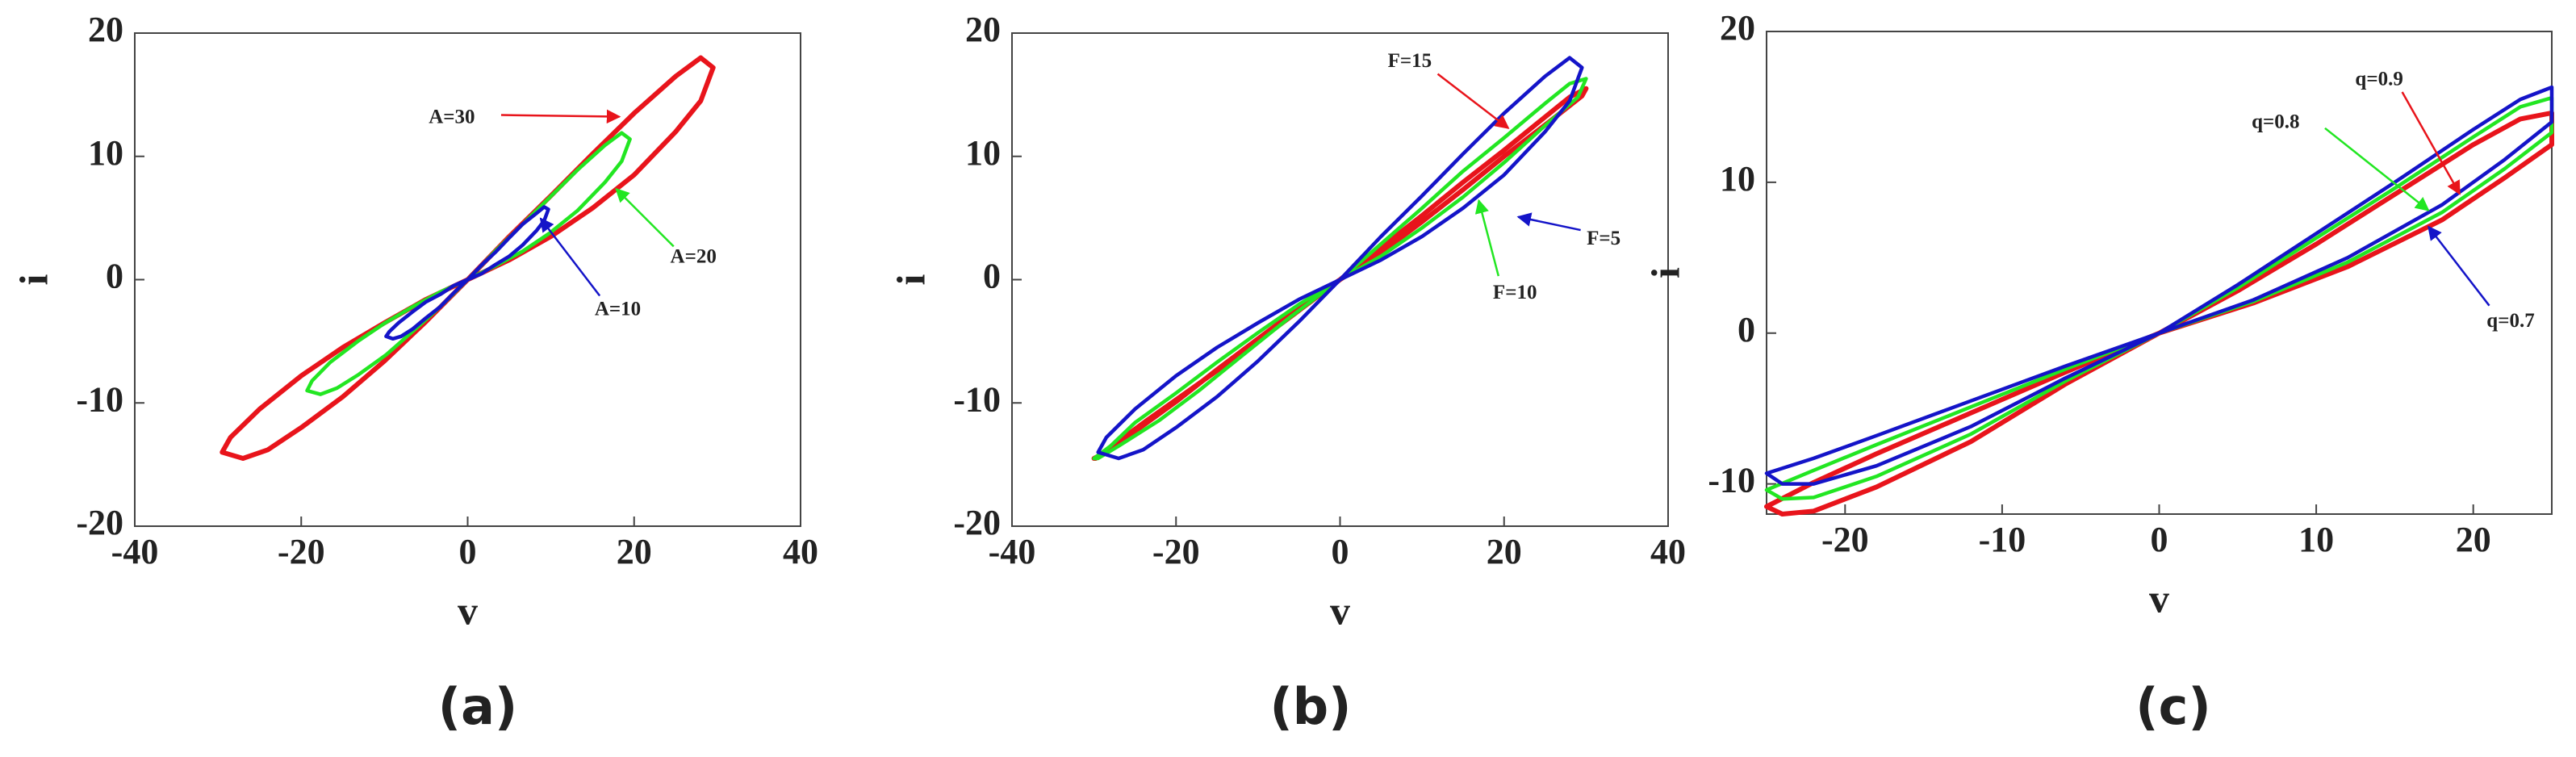 The width and height of the screenshot is (2576, 757). I want to click on annotation: A=20, so click(694, 256).